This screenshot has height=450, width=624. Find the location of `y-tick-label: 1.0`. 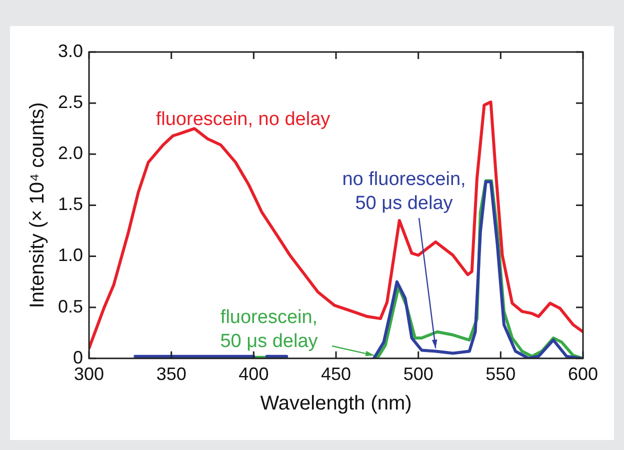

y-tick-label: 1.0 is located at coordinates (71, 255).